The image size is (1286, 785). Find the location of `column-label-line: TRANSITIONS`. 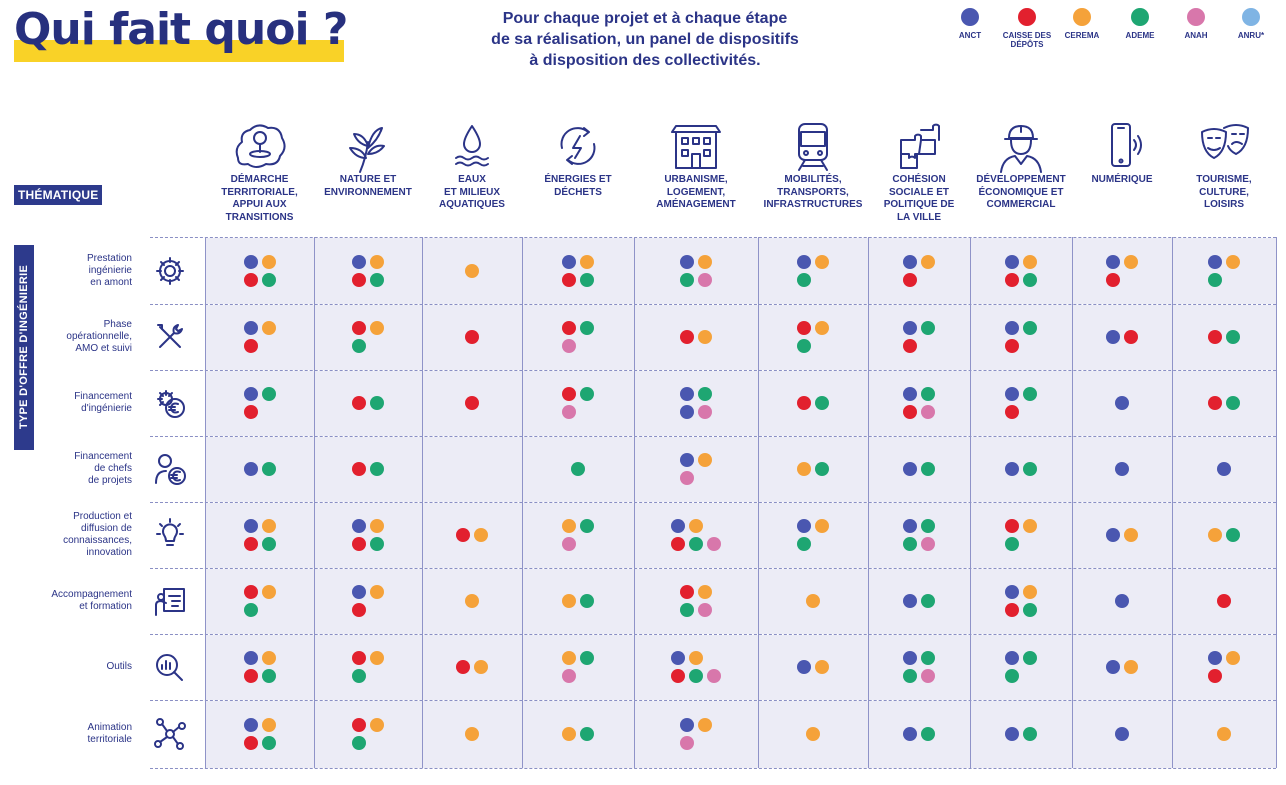

column-label-line: TRANSITIONS is located at coordinates (259, 217).